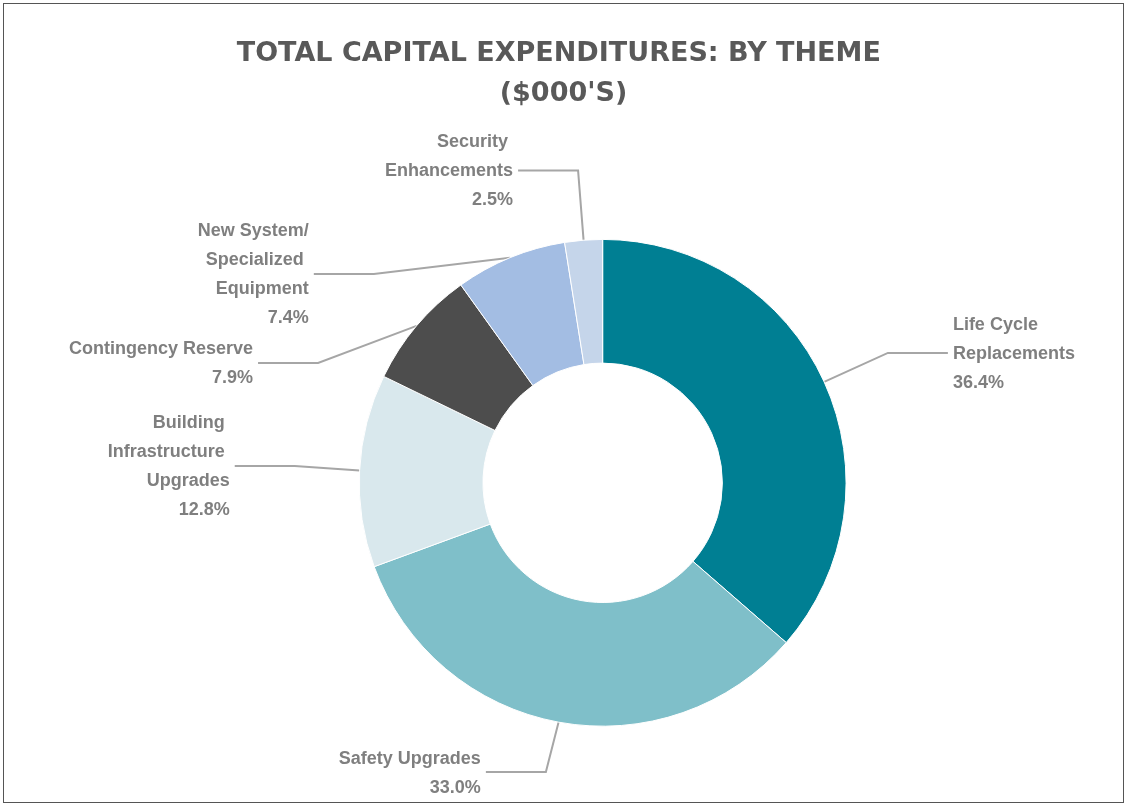 Image resolution: width=1131 pixels, height=810 pixels. What do you see at coordinates (493, 199) in the screenshot?
I see `data-label: 2.5%` at bounding box center [493, 199].